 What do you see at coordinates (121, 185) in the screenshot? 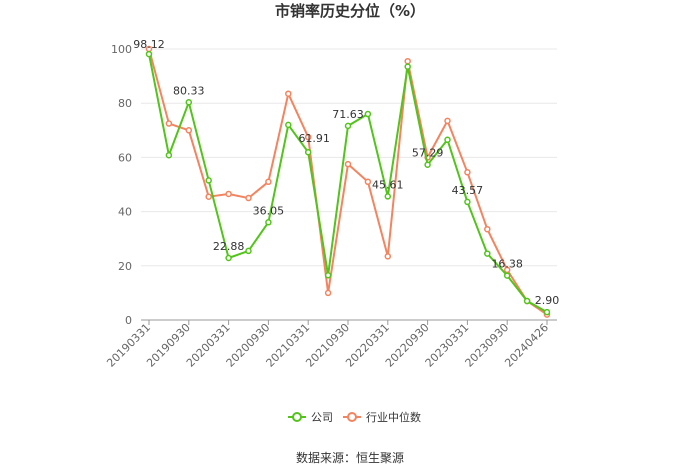
I see `y-axis: 0 20 40 60 80 100` at bounding box center [121, 185].